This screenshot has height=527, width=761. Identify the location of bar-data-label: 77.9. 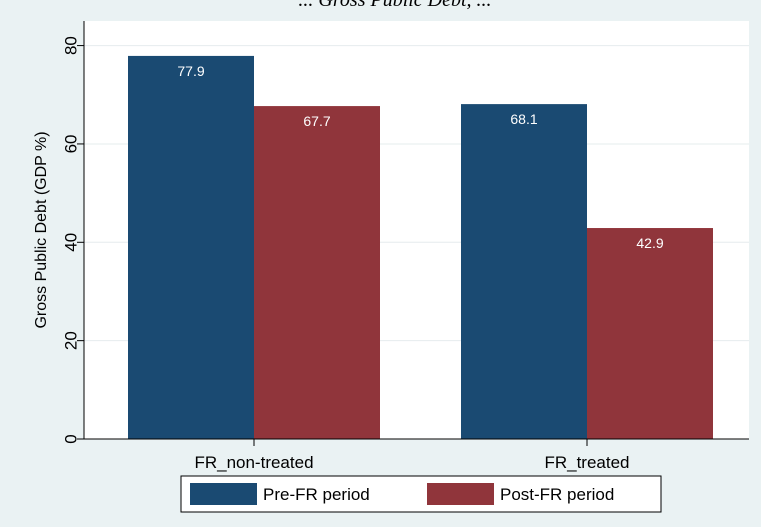
(190, 71).